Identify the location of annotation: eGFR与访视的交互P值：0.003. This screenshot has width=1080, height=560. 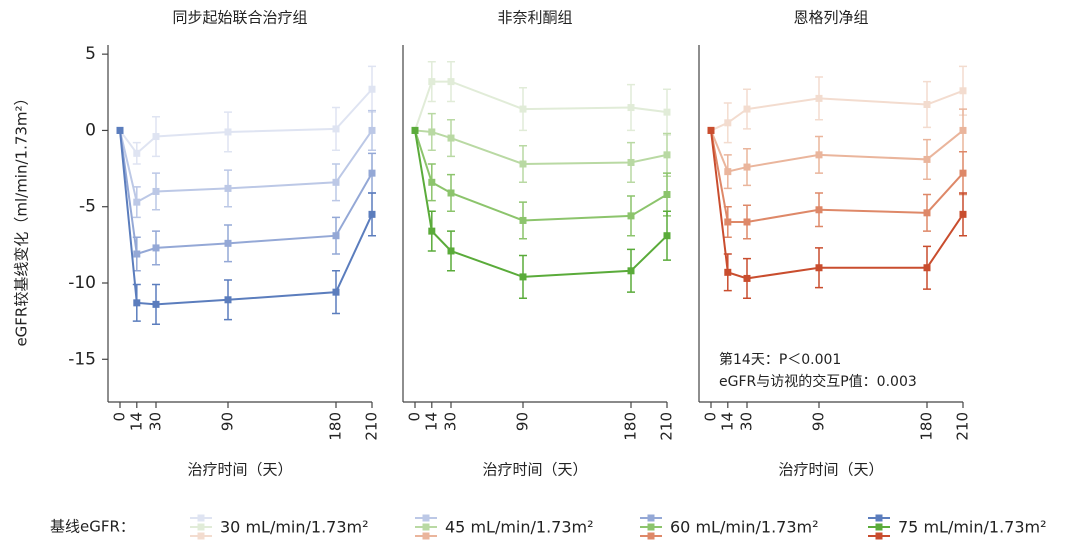
(818, 381).